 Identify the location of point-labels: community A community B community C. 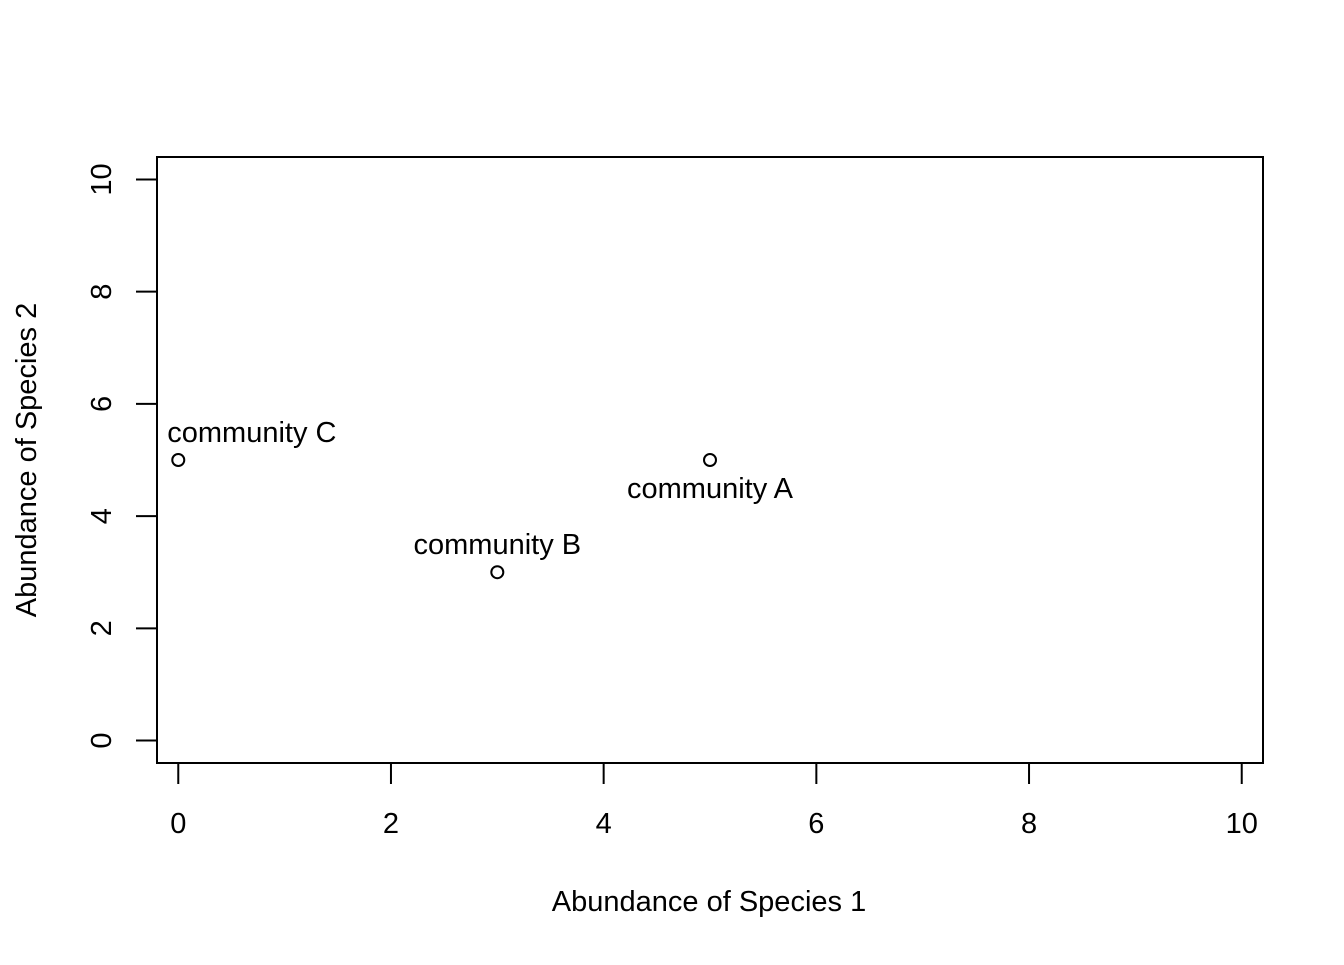
(480, 489).